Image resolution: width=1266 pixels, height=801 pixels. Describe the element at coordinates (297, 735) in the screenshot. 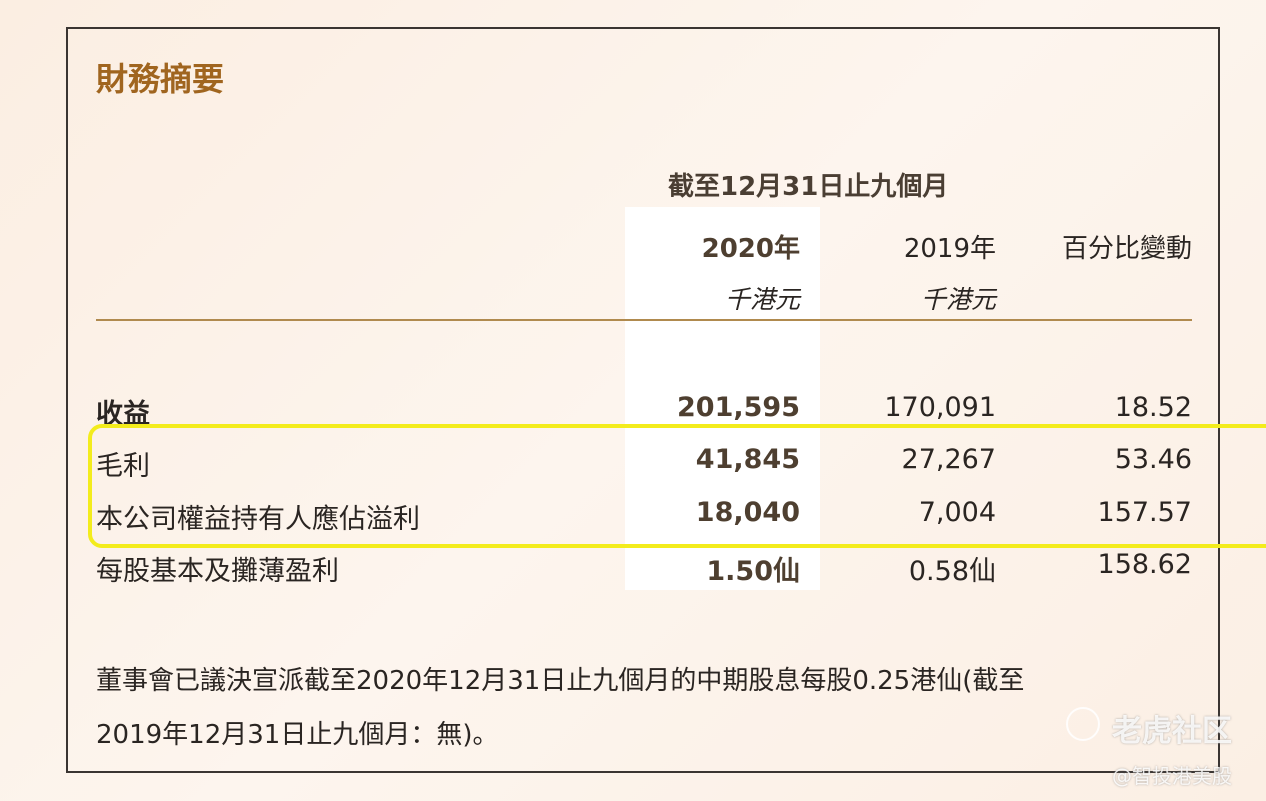

I see `footnote-line: 2019年12月31日止九個月：無)。` at that location.